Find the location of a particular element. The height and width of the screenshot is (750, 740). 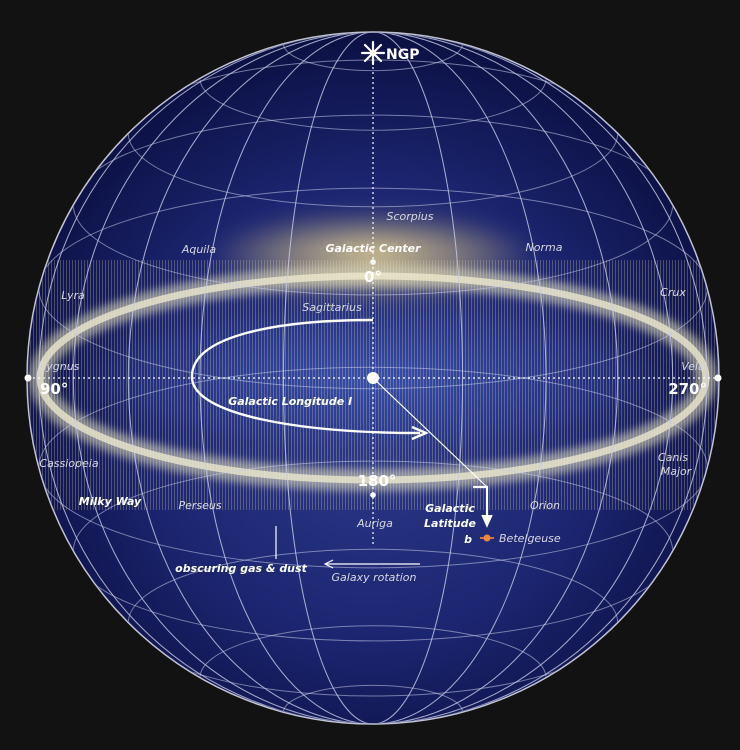

label-latitude-b: b is located at coordinates (468, 539).